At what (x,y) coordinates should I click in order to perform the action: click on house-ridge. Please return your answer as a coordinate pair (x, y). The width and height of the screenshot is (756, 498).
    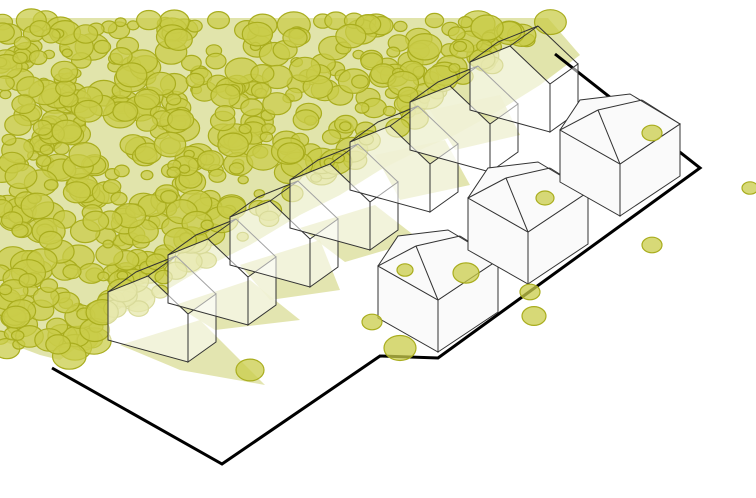
    Looking at the image, I should click on (524, 36).